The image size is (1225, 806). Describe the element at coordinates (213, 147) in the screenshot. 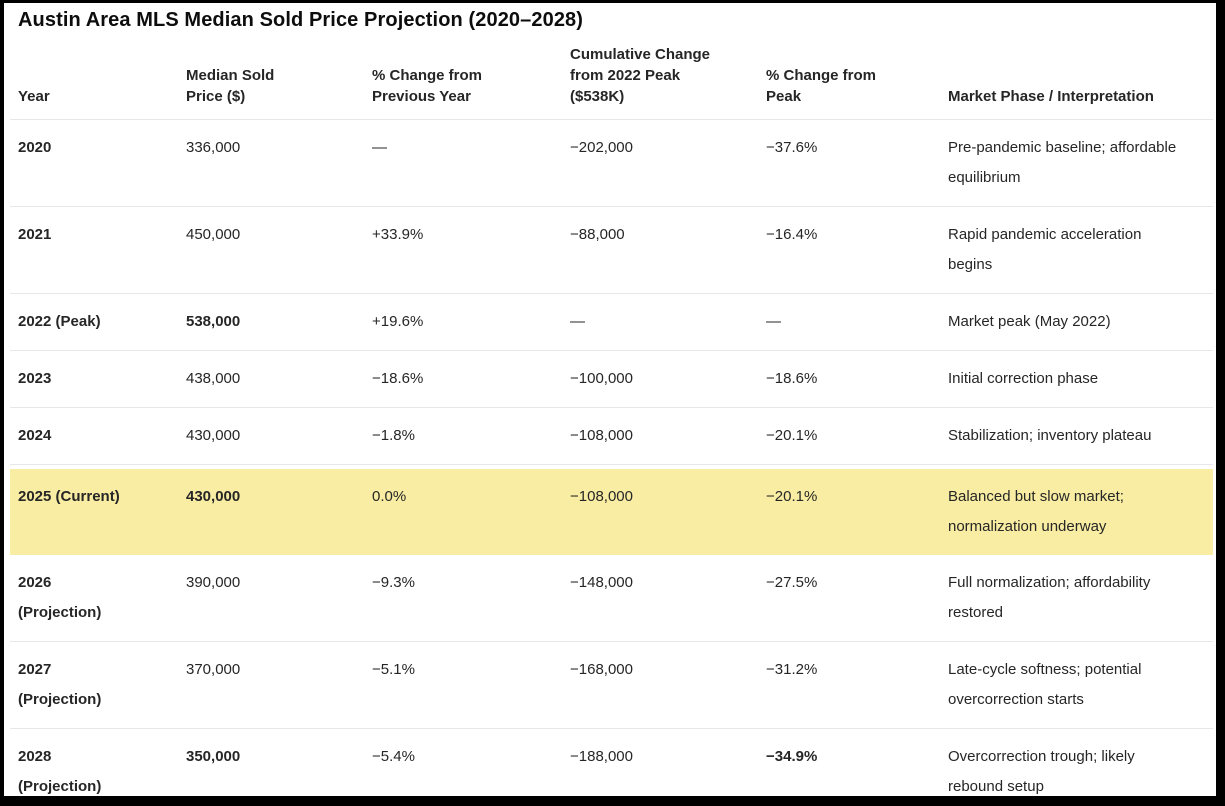

I see `median-sold-price-cell: 336,000` at that location.